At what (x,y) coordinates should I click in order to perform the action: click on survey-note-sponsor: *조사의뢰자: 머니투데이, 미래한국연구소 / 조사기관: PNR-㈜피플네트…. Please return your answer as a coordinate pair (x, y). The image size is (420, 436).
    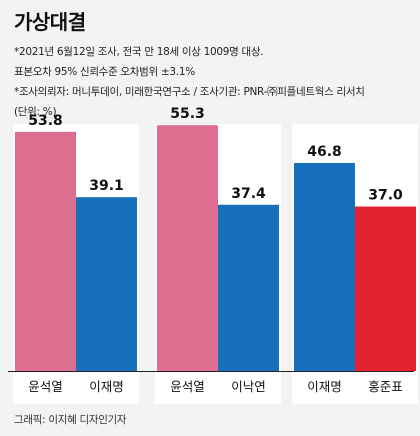
    Looking at the image, I should click on (189, 92).